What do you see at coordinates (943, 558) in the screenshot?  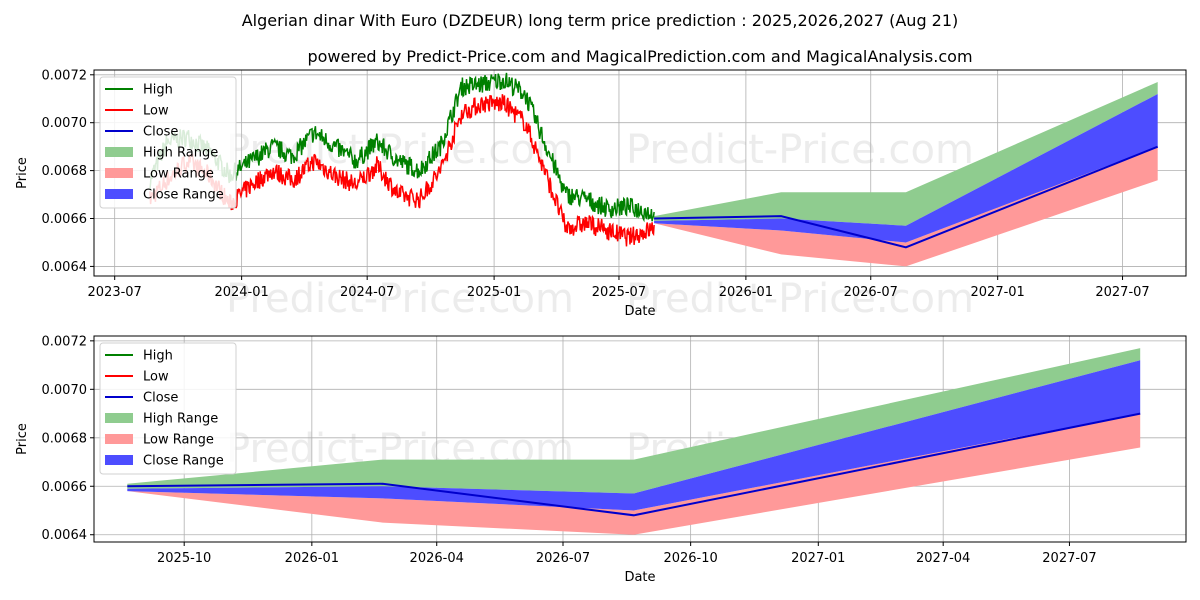 I see `x-tick-label: 2027-04` at bounding box center [943, 558].